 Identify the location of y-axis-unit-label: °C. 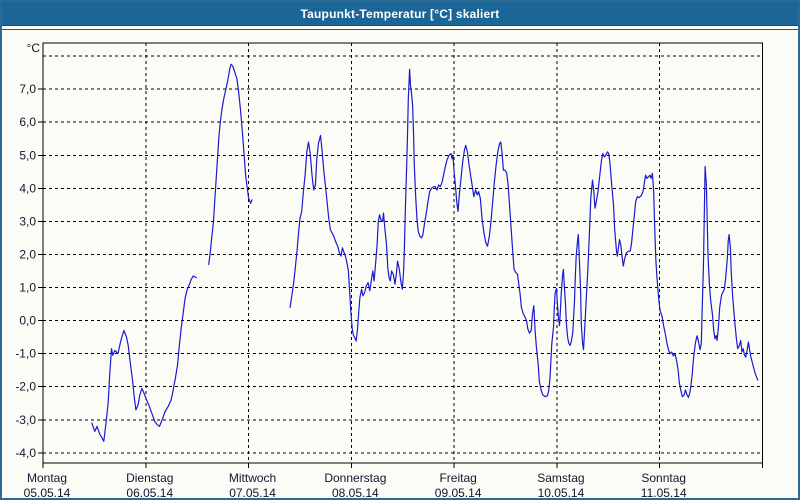
(34, 48).